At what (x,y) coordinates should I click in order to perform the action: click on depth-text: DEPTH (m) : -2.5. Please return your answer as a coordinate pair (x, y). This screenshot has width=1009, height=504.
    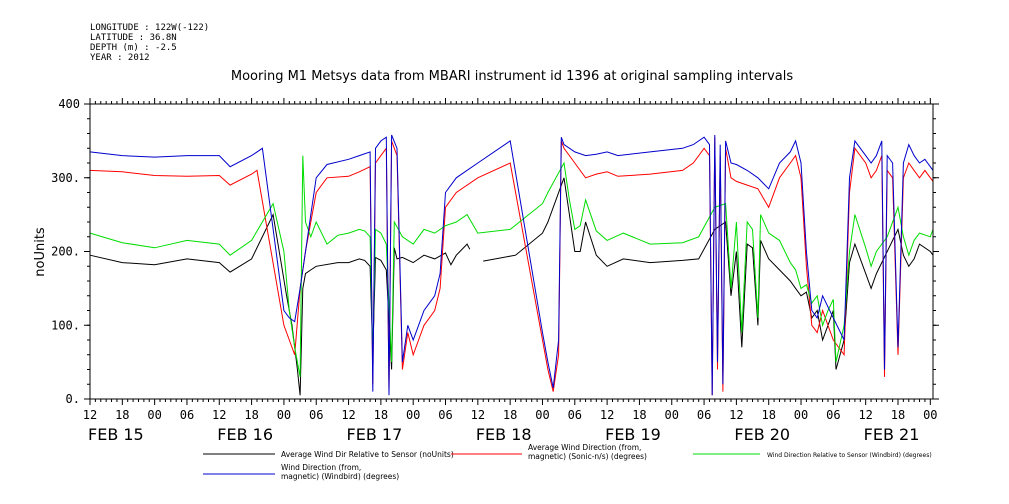
    Looking at the image, I should click on (133, 48).